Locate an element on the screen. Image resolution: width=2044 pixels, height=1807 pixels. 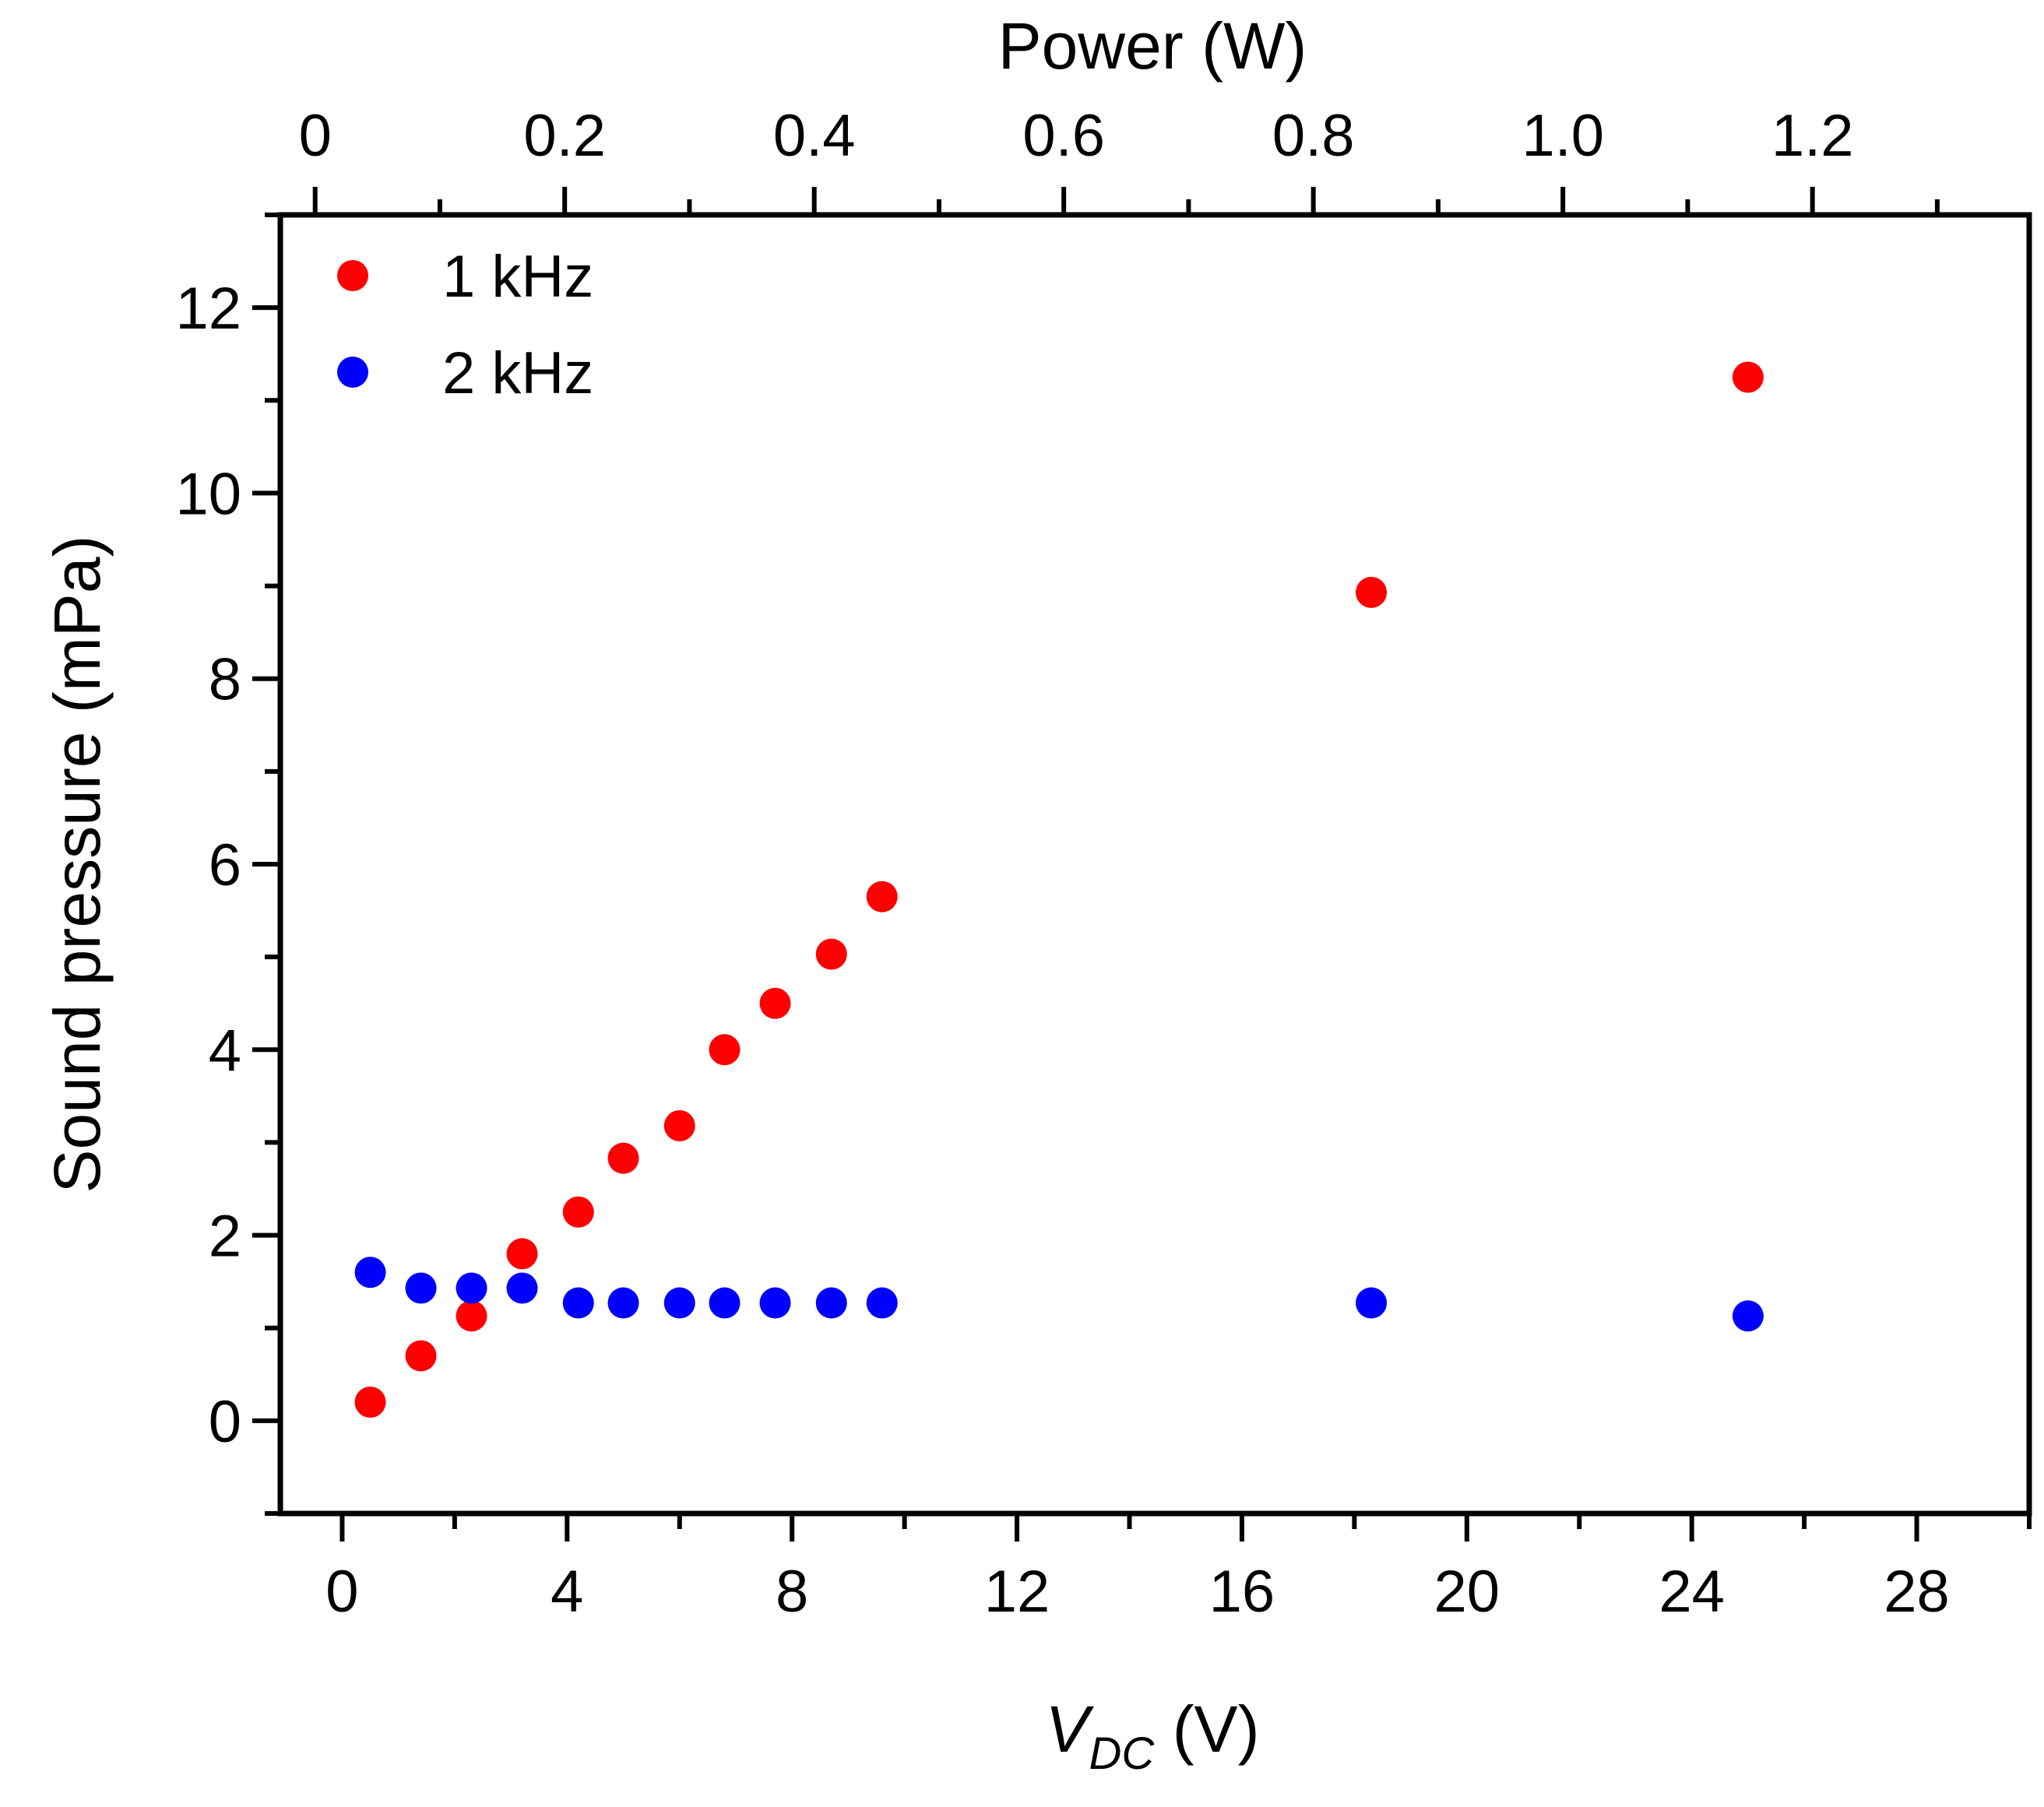
x-axis-top: 0 0.2 0.4 0.6 0.8 1.0 1.2 is located at coordinates (1119, 159).